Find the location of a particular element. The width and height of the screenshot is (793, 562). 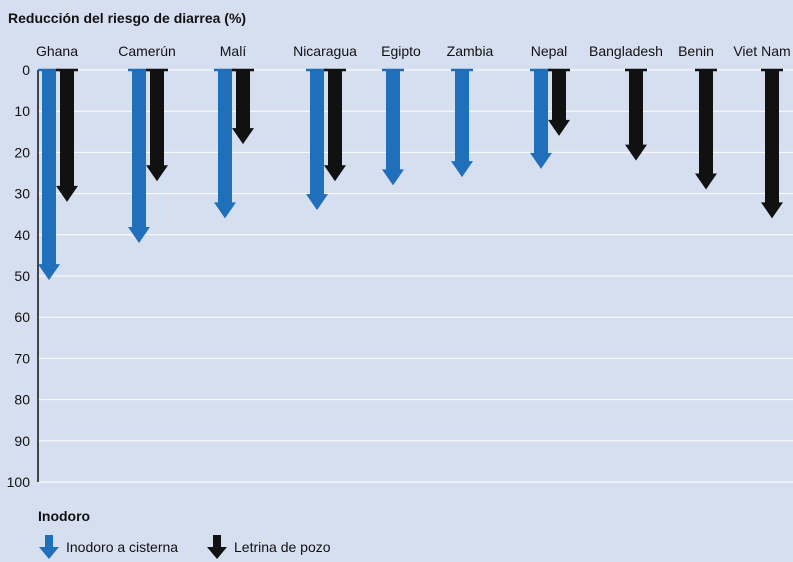

x-tick-label: Ghana is located at coordinates (57, 51).